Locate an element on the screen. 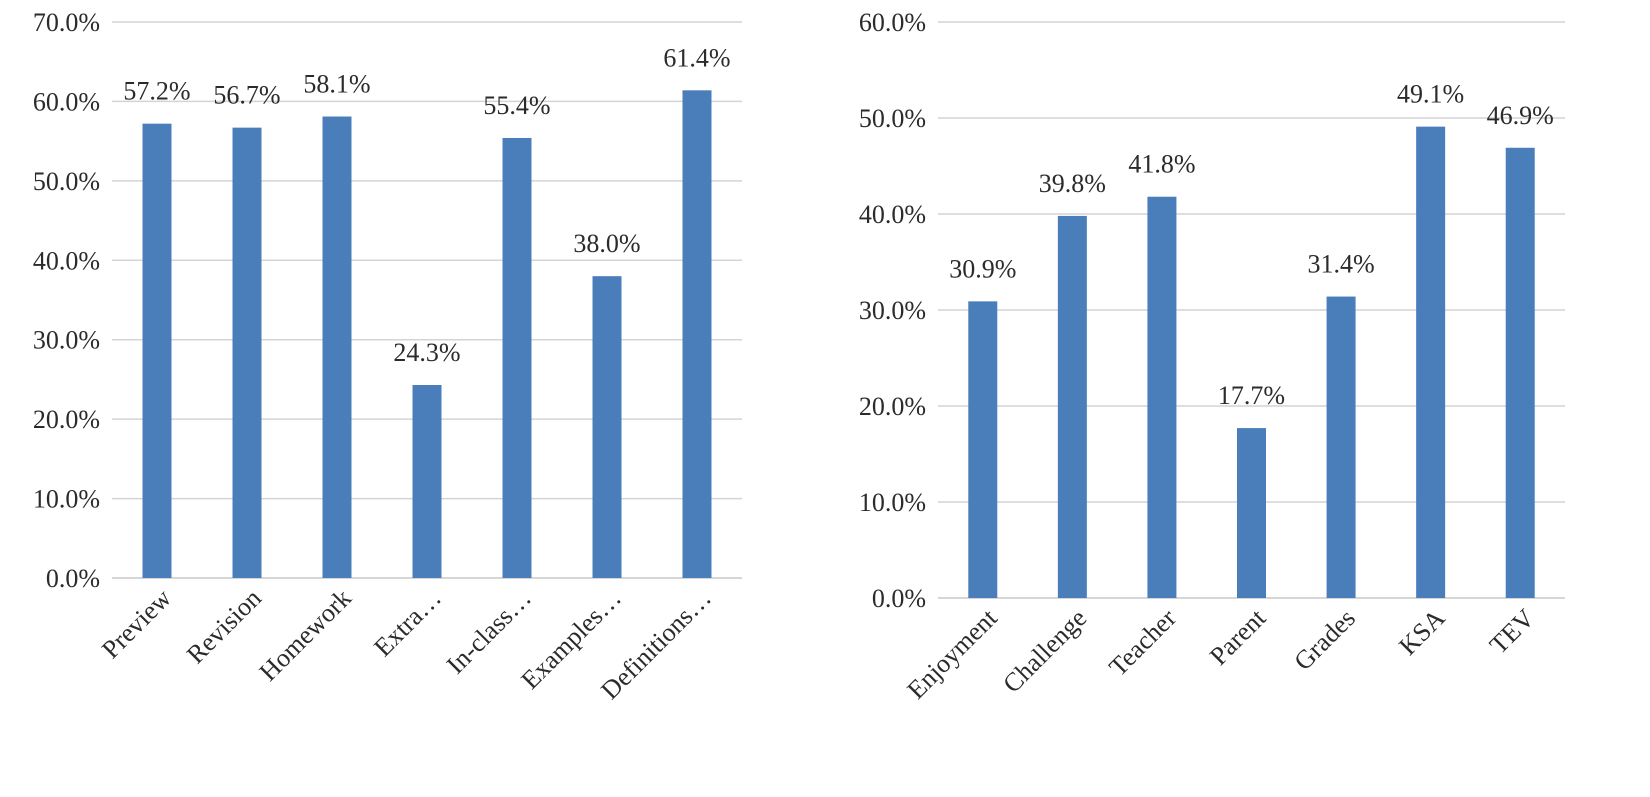  data-label: 57.2% is located at coordinates (156, 91).